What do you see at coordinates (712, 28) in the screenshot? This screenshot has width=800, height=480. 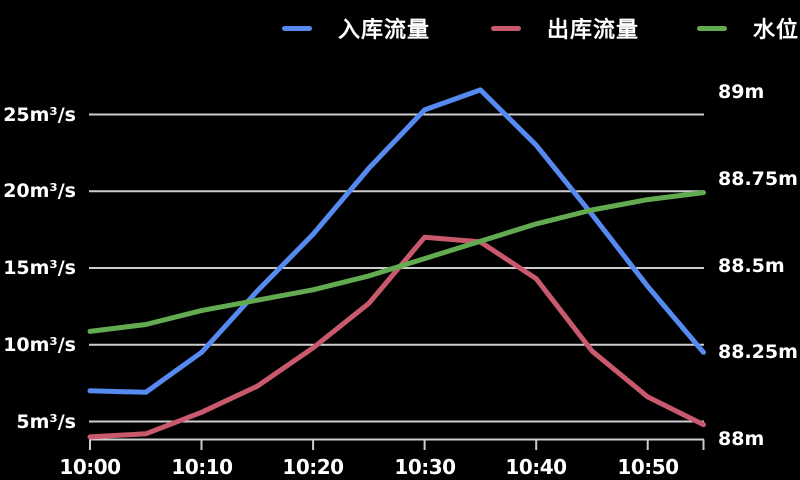 I see `water-level-line-swatch` at bounding box center [712, 28].